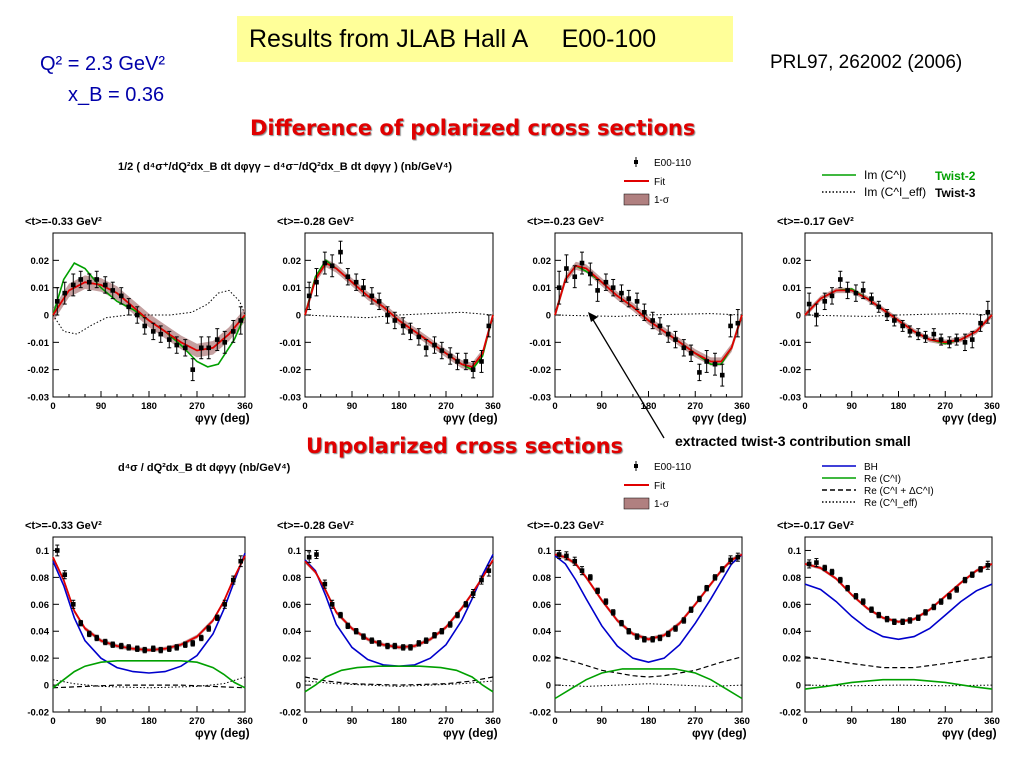  What do you see at coordinates (465, 446) in the screenshot?
I see `section-title-unpolarized: Unpolarized cross sections` at bounding box center [465, 446].